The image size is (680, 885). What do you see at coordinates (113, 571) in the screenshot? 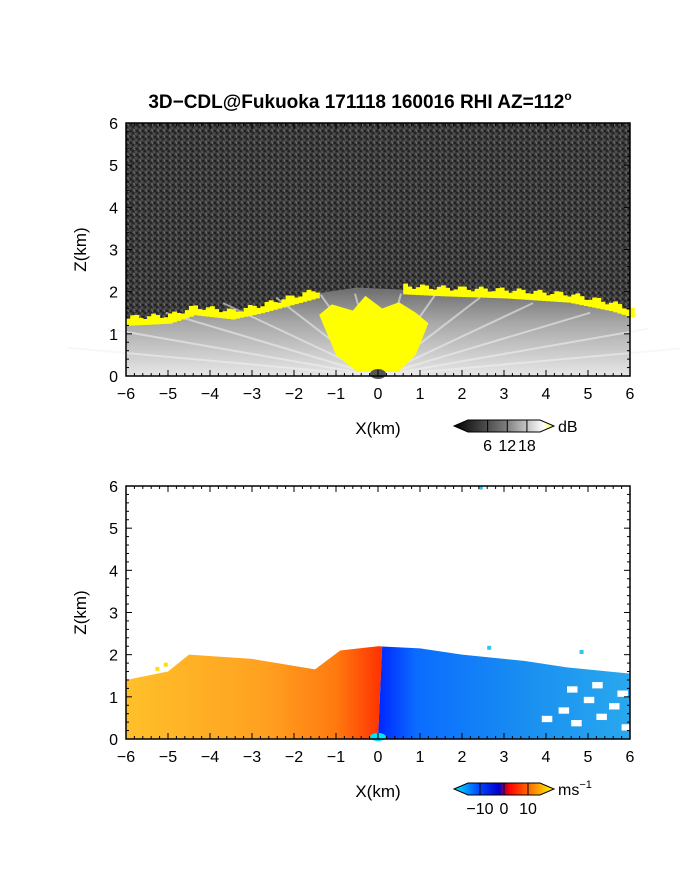
I see `y-tick-label: 4` at bounding box center [113, 571].